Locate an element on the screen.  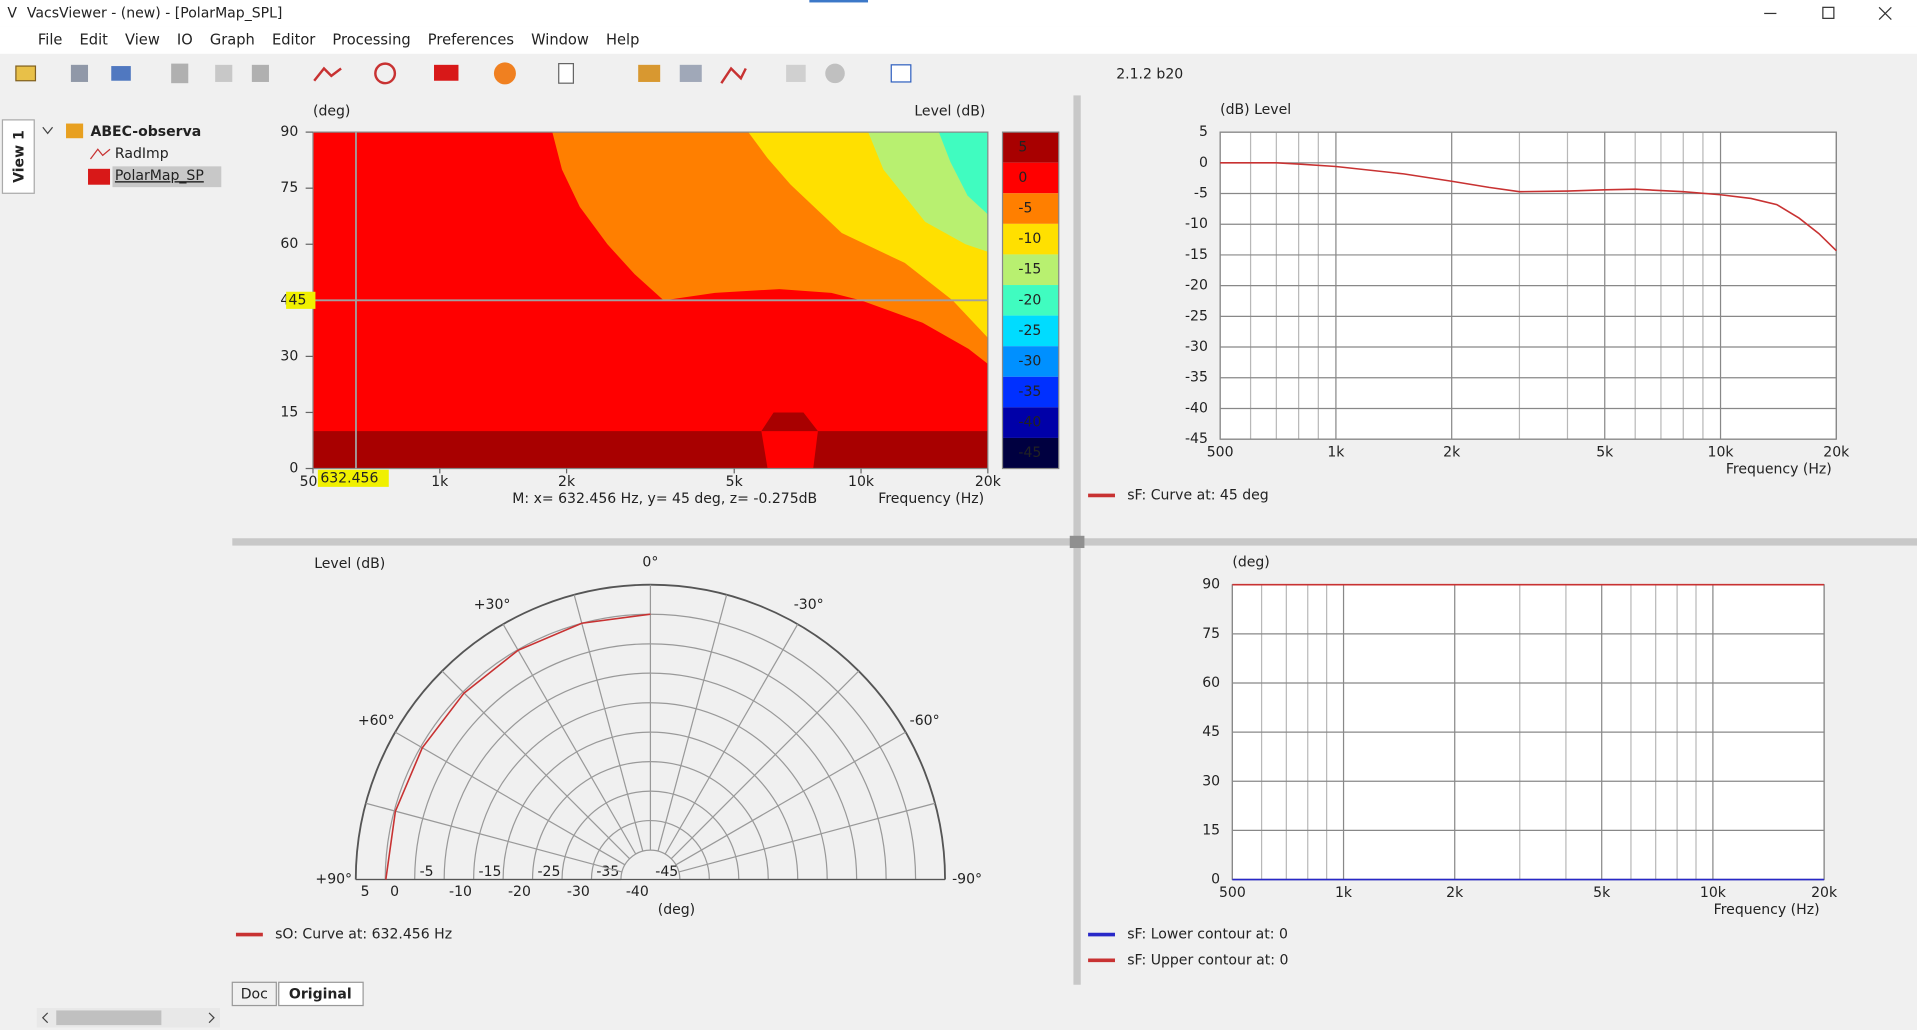
cursor-y-badge is located at coordinates (301, 300).